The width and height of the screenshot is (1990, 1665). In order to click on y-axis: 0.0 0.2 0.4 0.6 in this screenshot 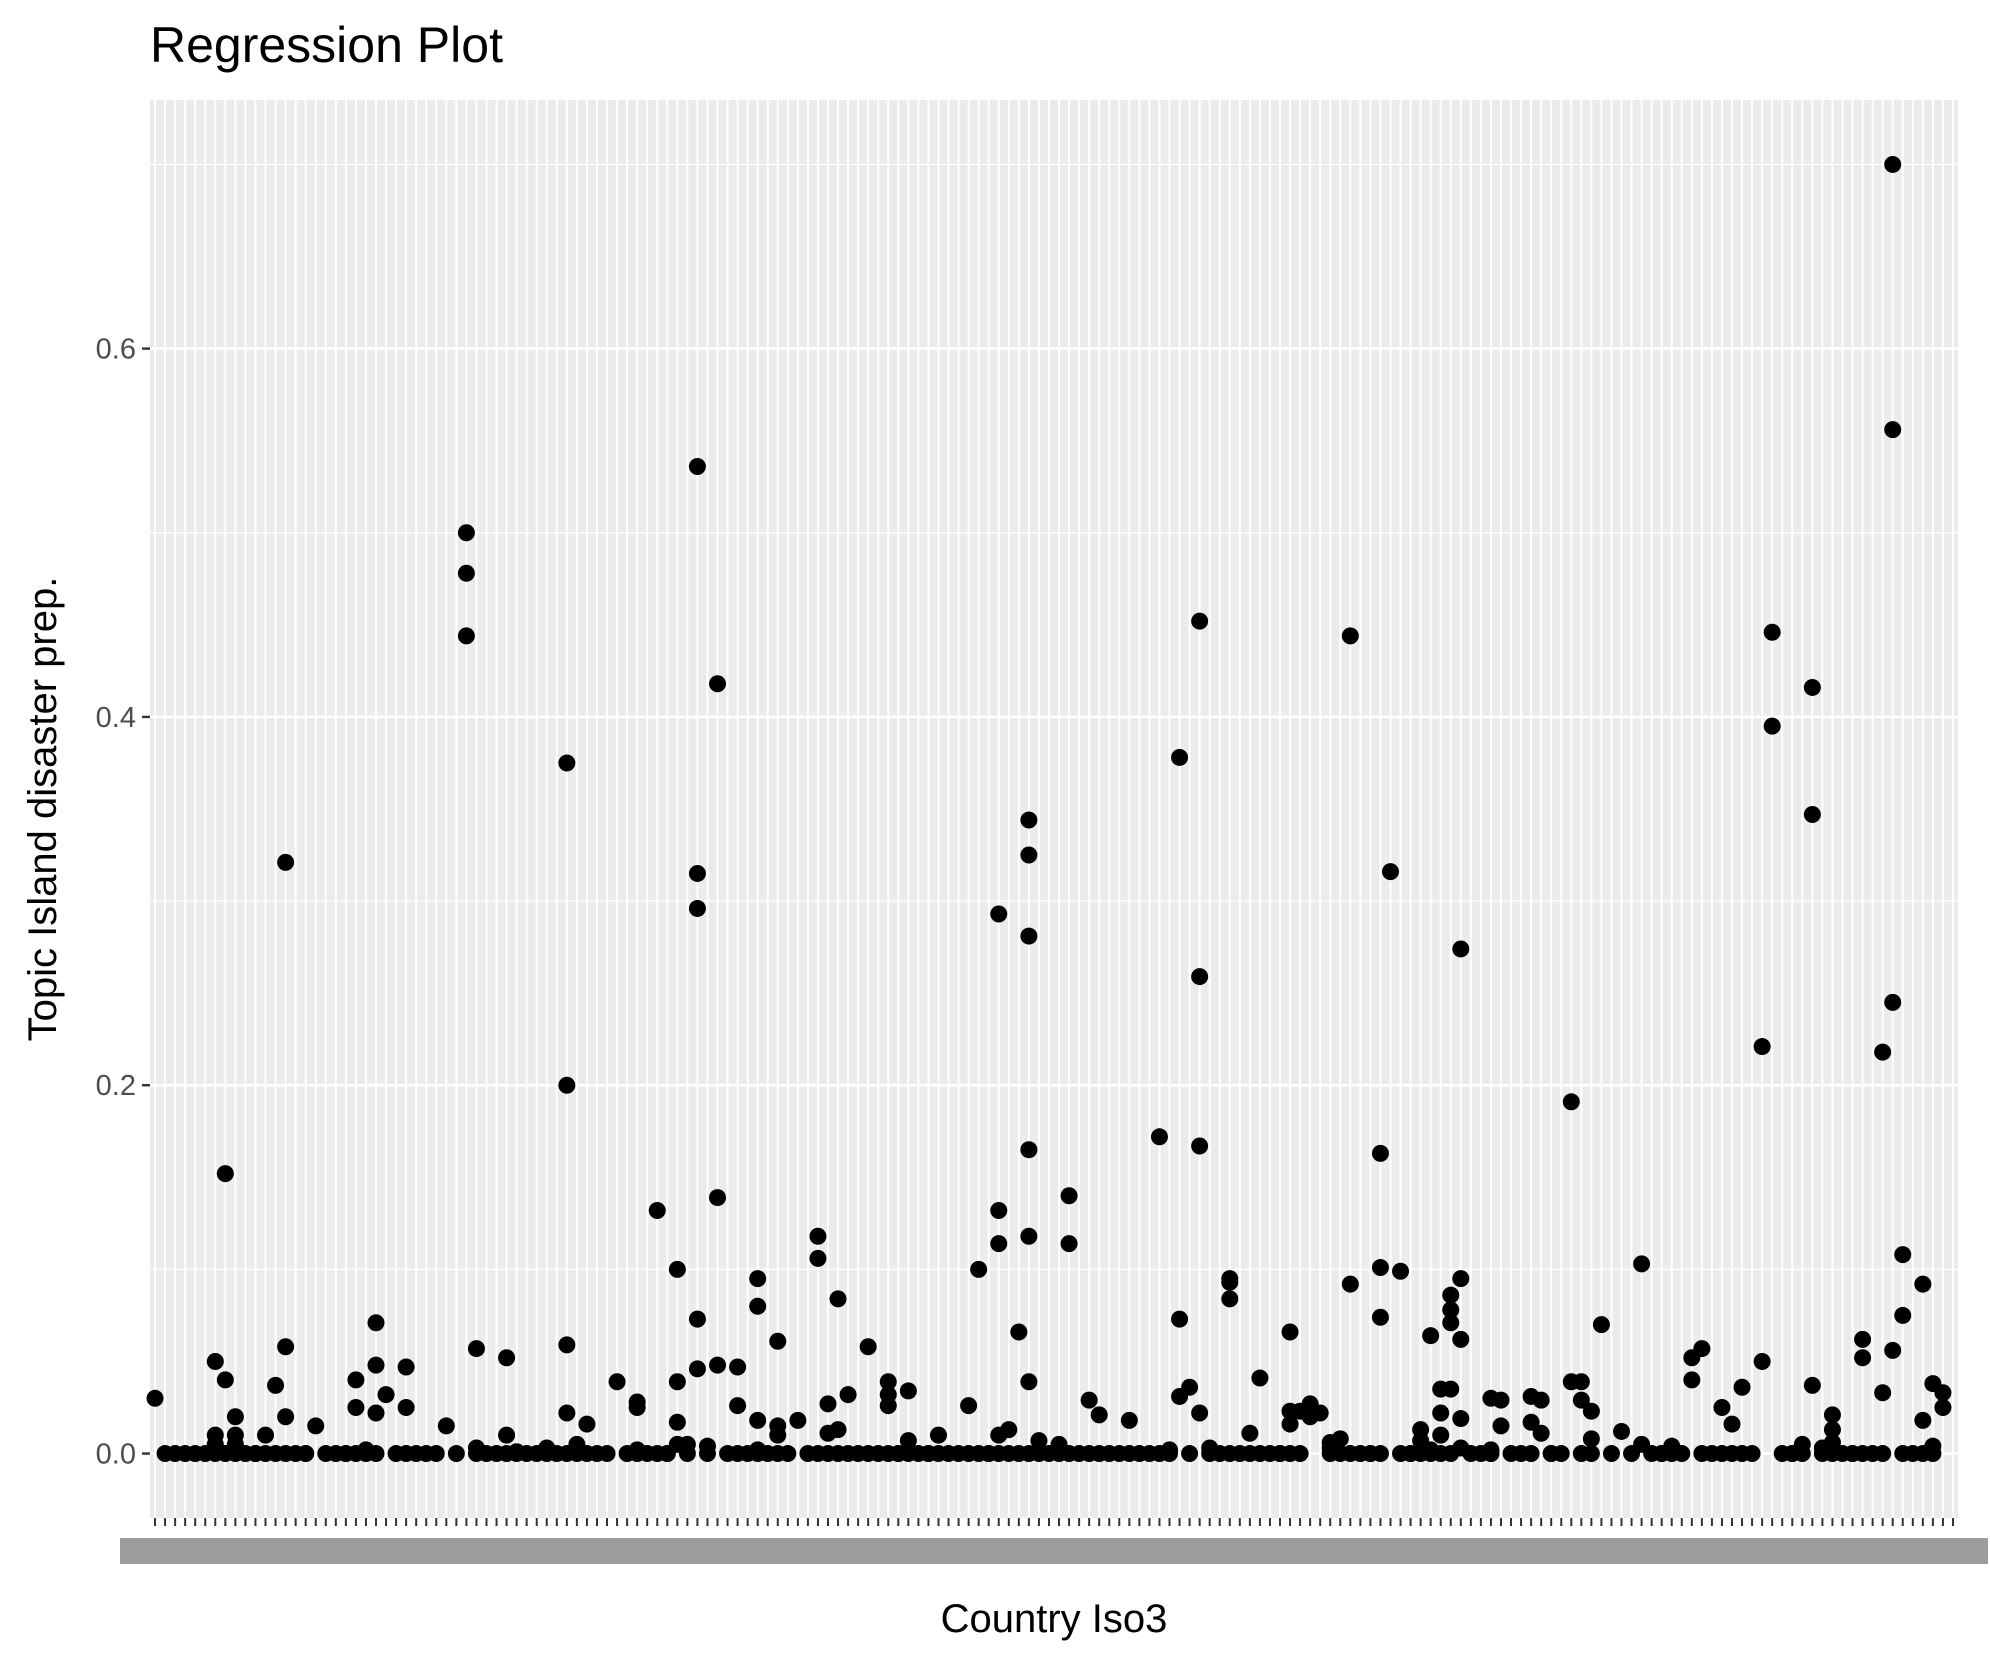, I will do `click(123, 902)`.